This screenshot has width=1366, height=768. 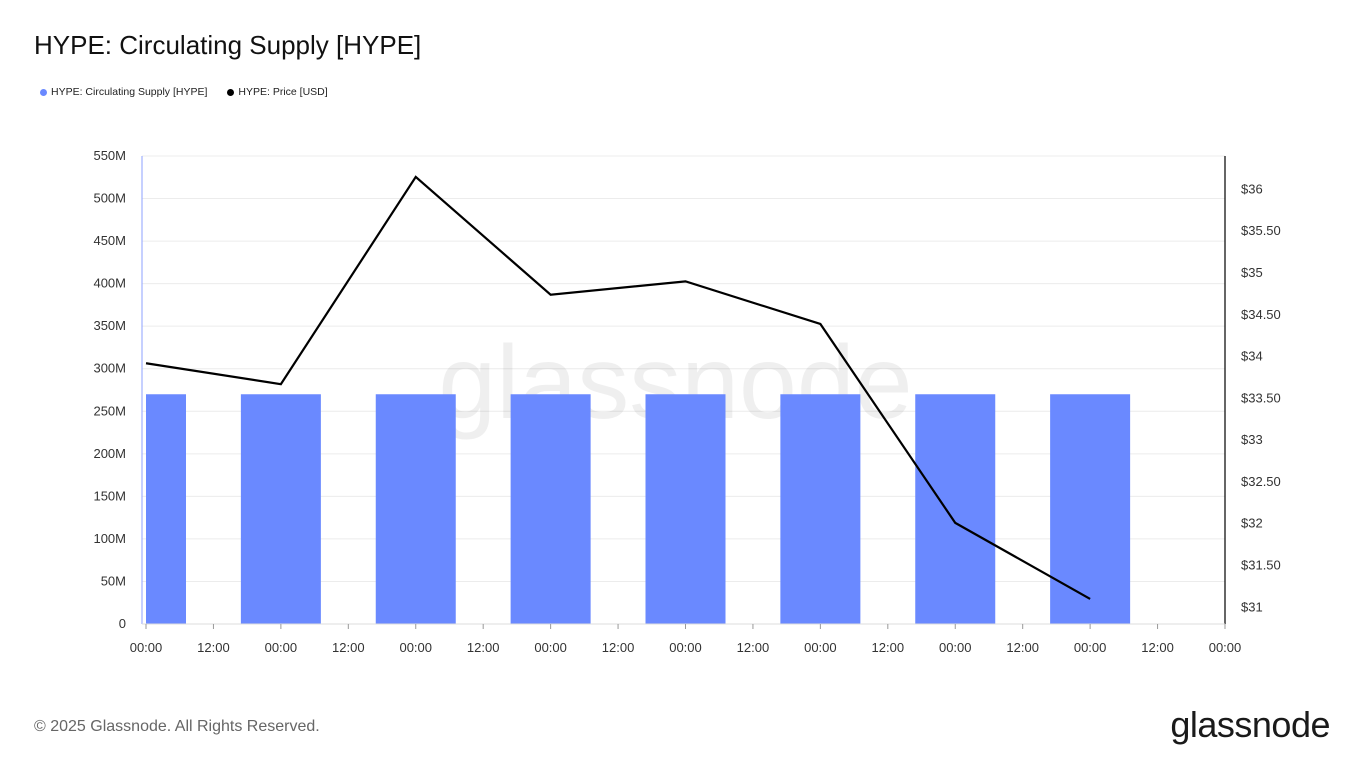 I want to click on left-axis-tick-label: 250M, so click(x=109, y=410).